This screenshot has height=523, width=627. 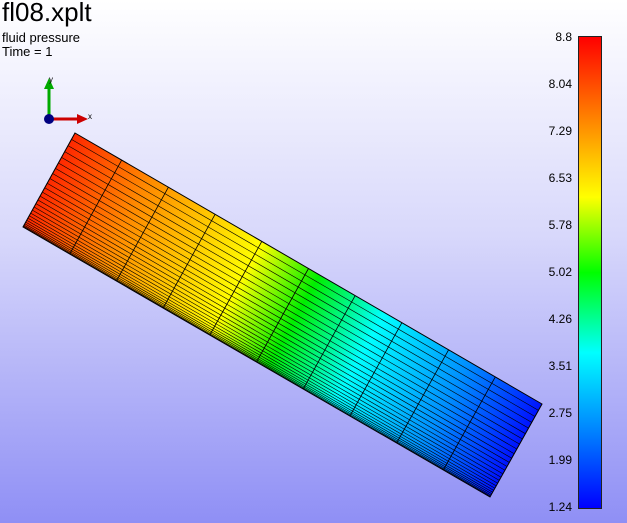 I want to click on model-title: fl08.xplt, so click(x=47, y=13).